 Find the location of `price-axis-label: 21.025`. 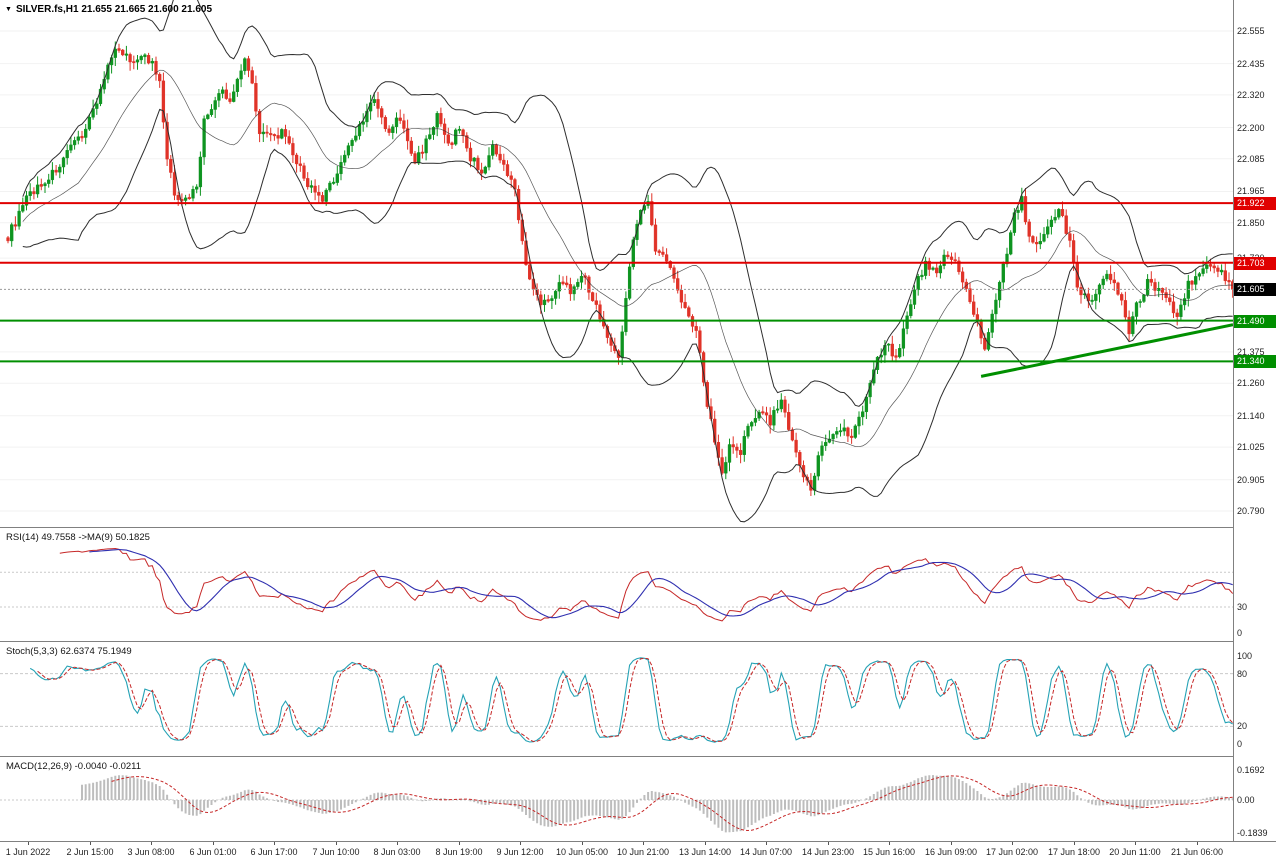

price-axis-label: 21.025 is located at coordinates (1251, 447).